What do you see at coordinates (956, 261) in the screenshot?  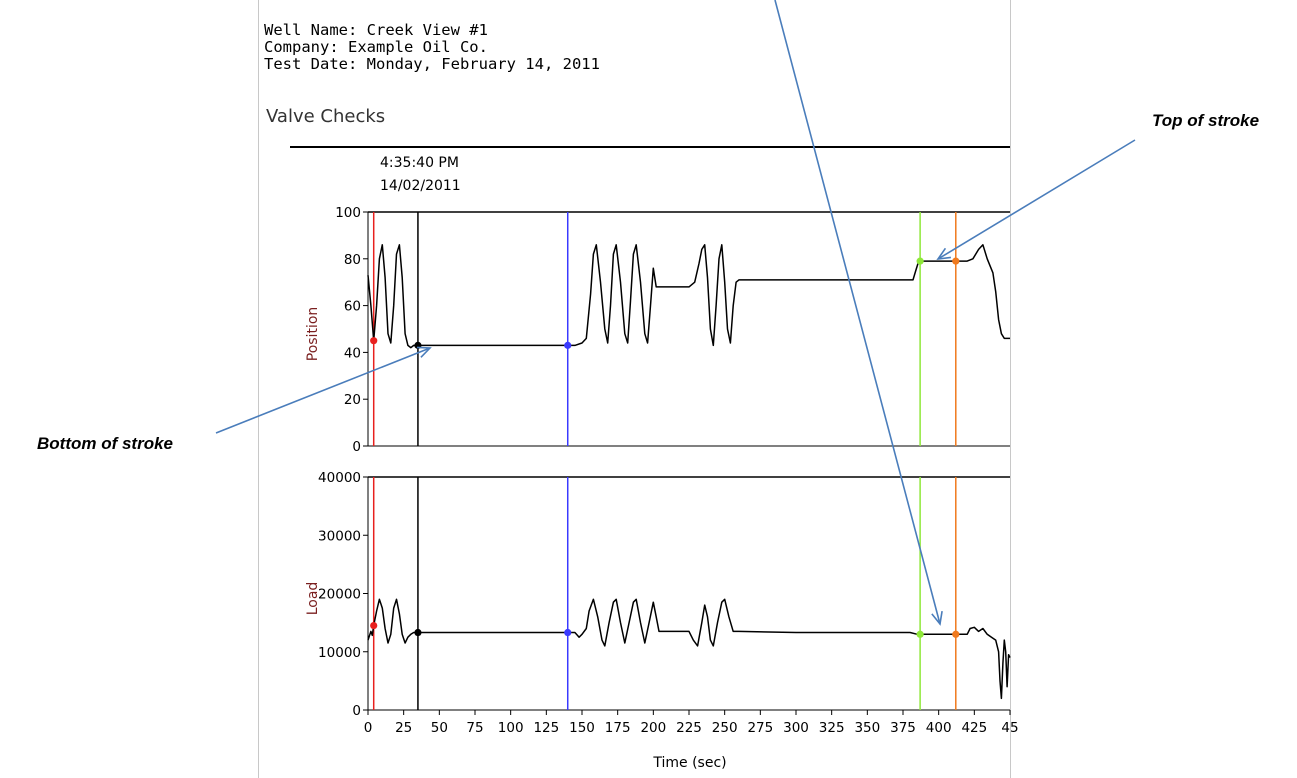 I see `position-cursor-point-orange` at bounding box center [956, 261].